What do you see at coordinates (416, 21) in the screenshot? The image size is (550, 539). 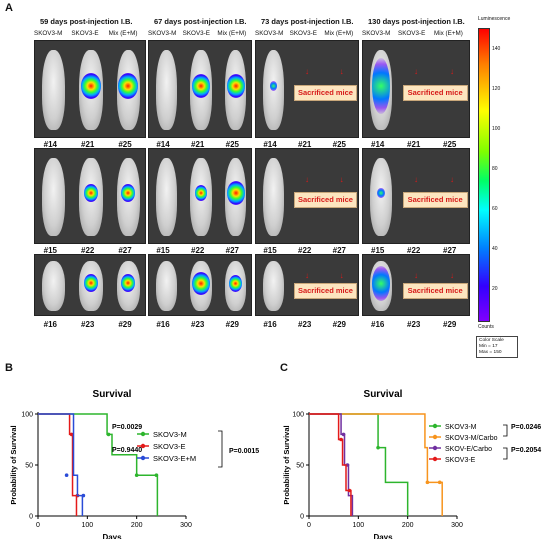 I see `group-title: 130 days post-injection I.B.` at bounding box center [416, 21].